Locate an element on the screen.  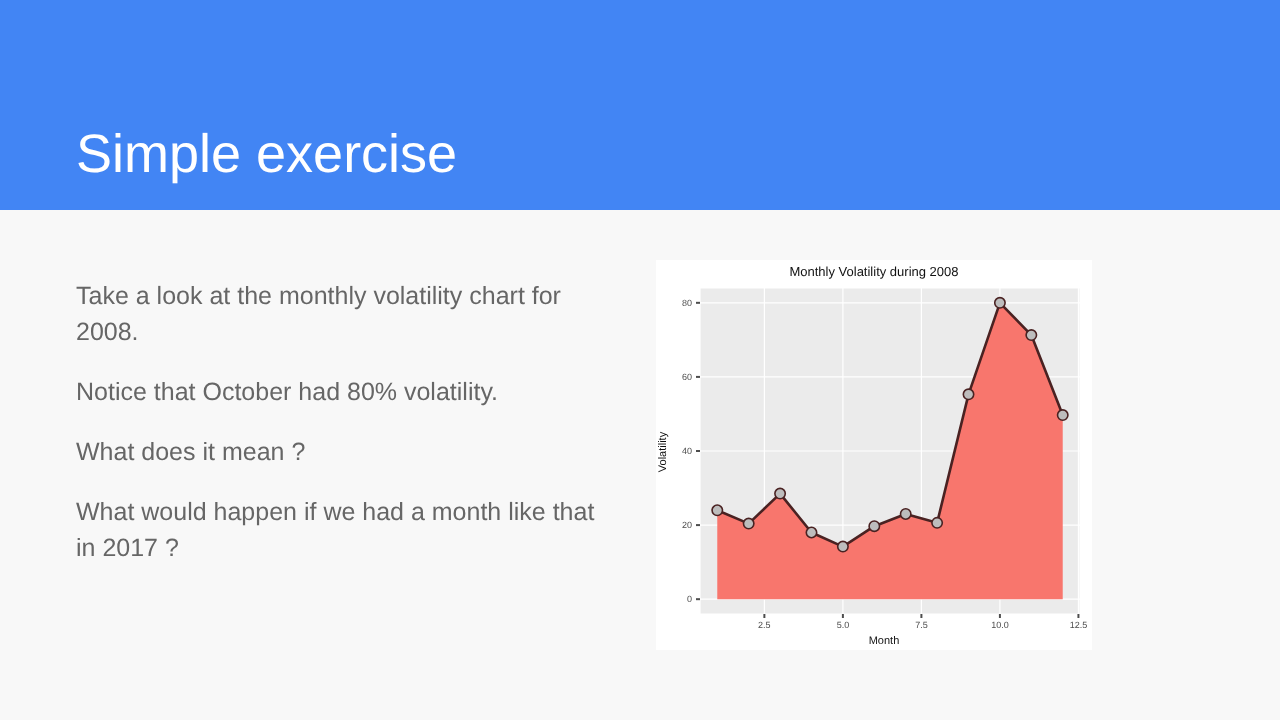
text: What does it mean ? is located at coordinates (192, 453).